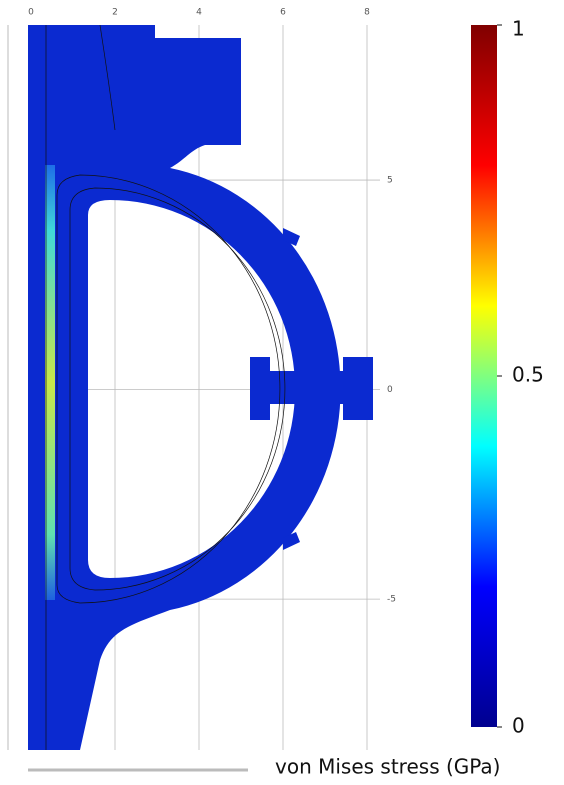  What do you see at coordinates (528, 375) in the screenshot?
I see `colorbar-tick-label: 0.5` at bounding box center [528, 375].